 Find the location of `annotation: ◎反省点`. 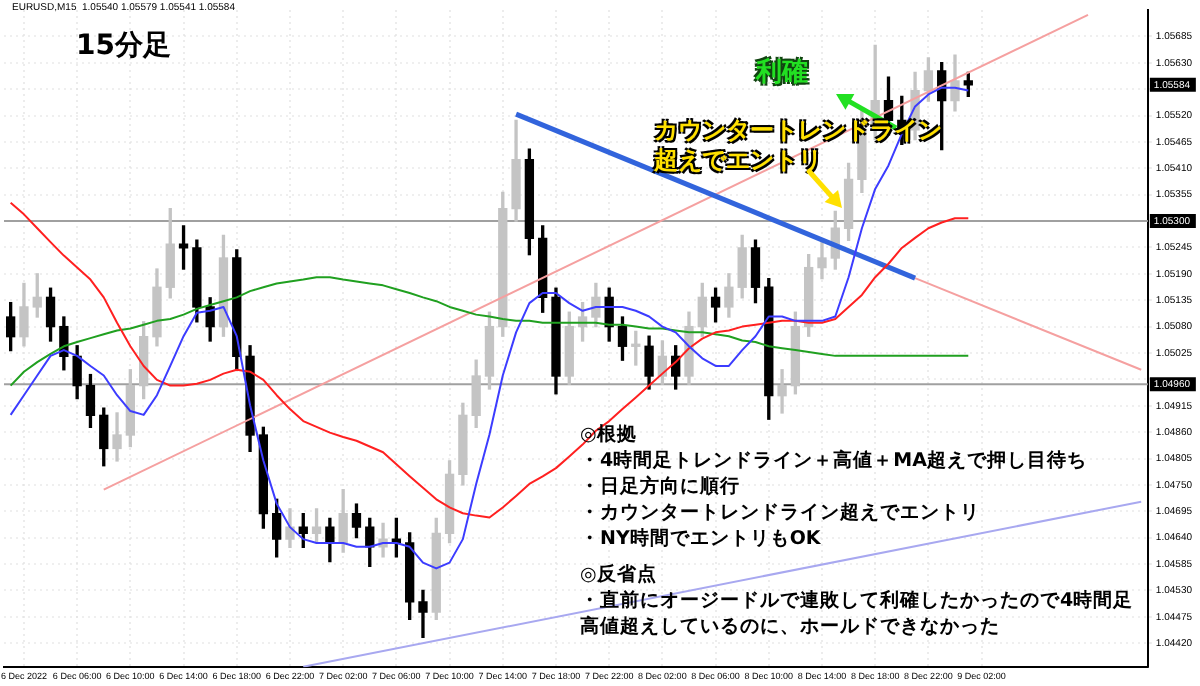

annotation: ◎反省点 is located at coordinates (619, 575).